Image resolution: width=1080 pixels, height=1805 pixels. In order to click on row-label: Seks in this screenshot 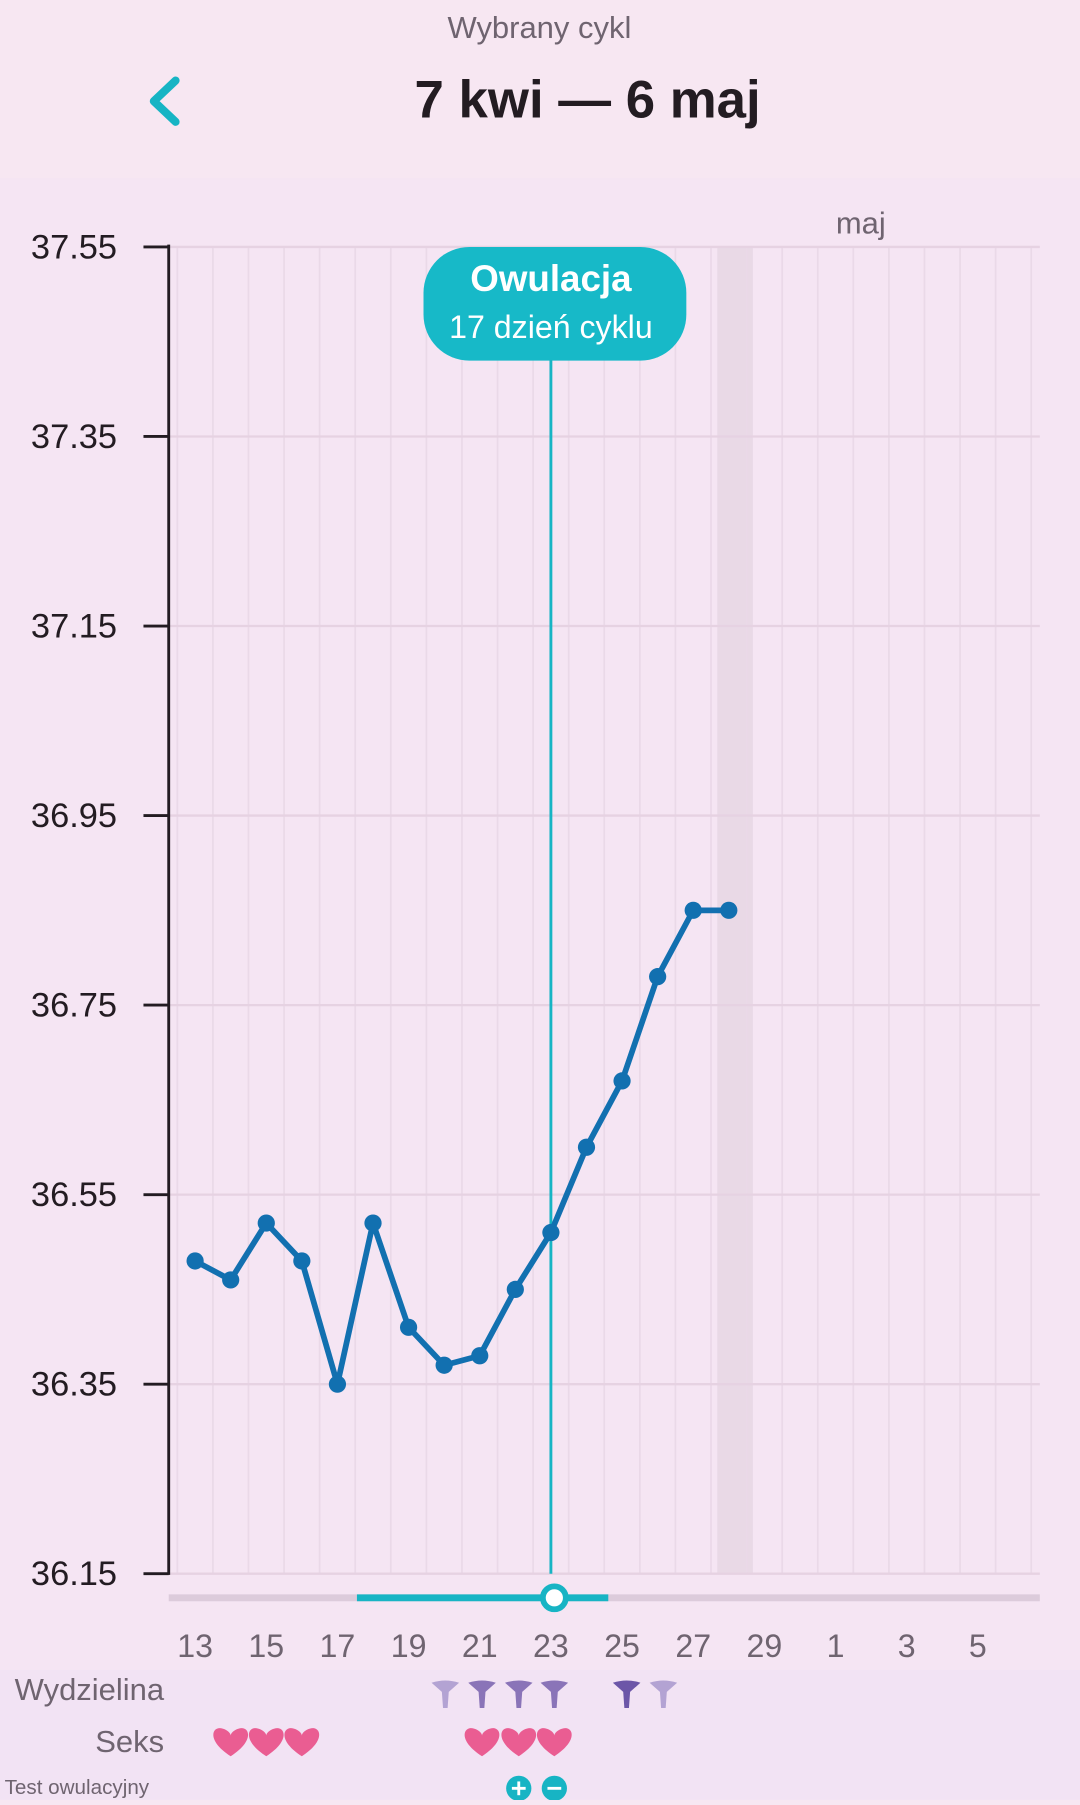, I will do `click(129, 1741)`.